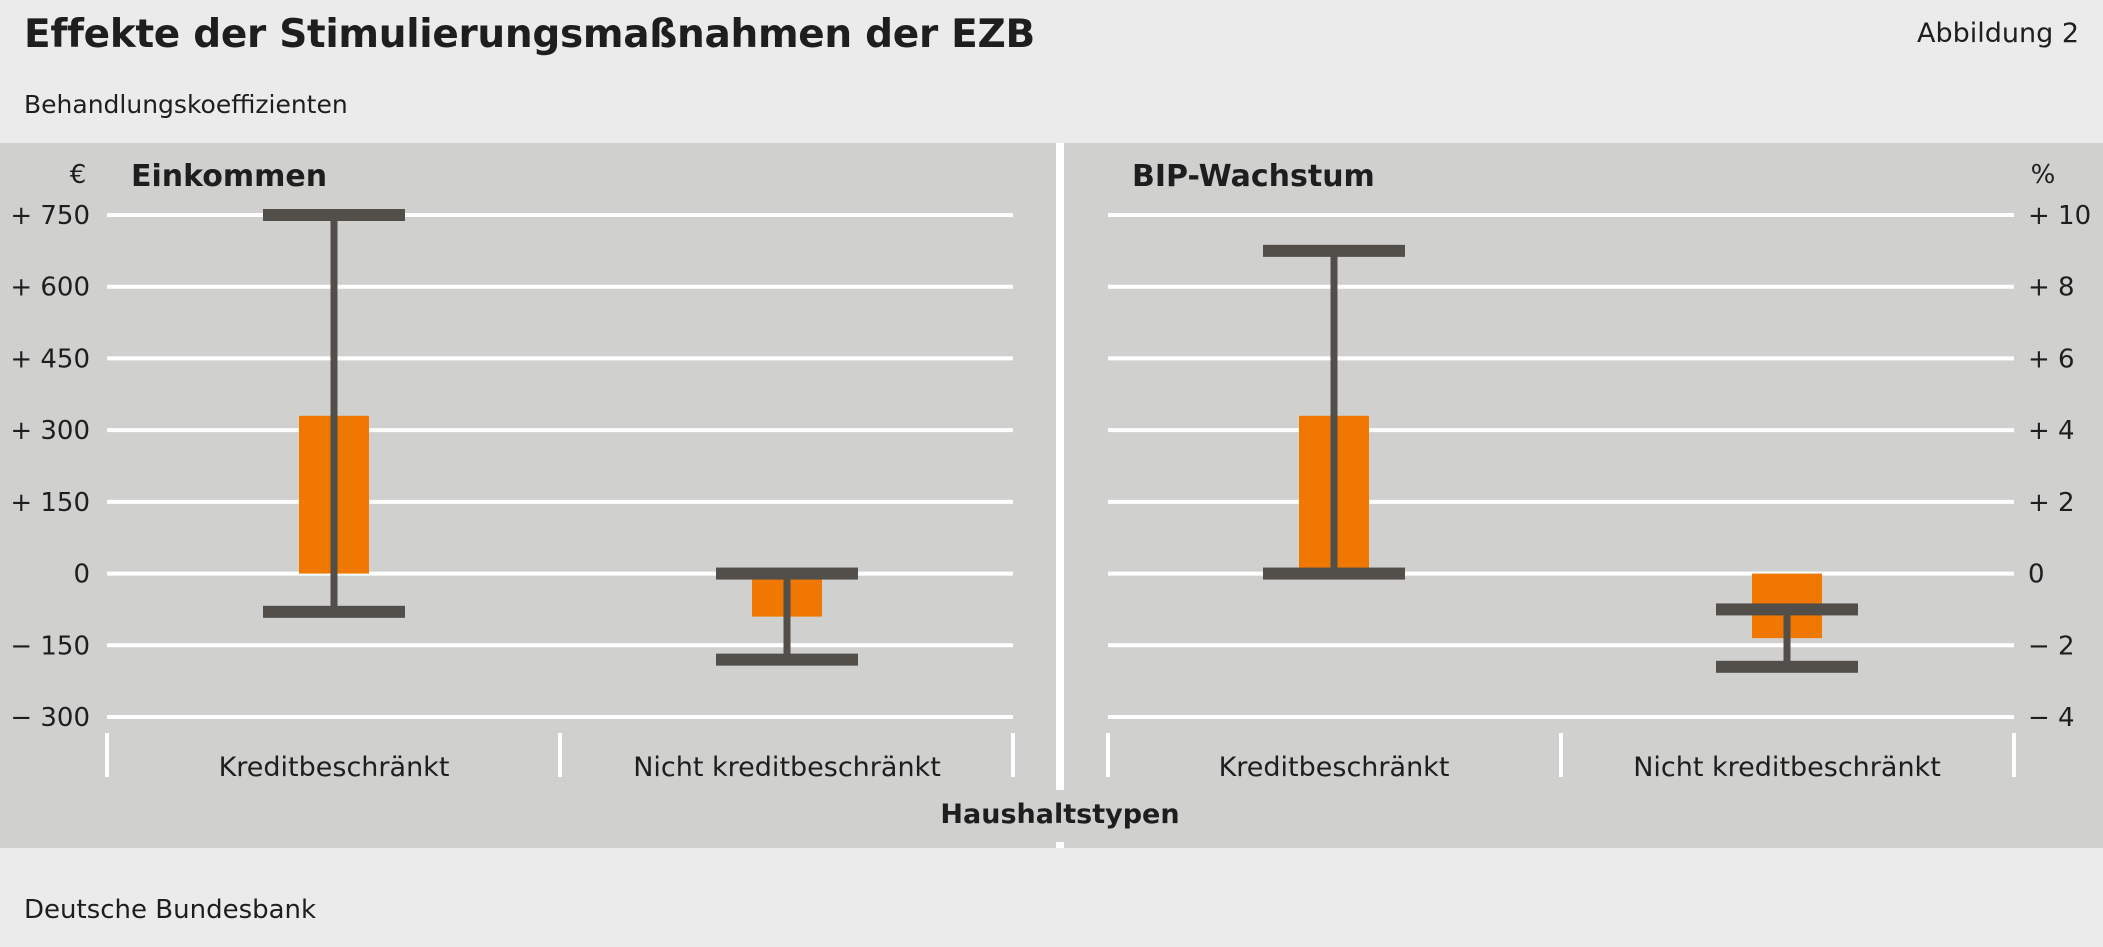 This screenshot has width=2103, height=947. Describe the element at coordinates (2051, 431) in the screenshot. I see `y-tick-label: + 4` at that location.